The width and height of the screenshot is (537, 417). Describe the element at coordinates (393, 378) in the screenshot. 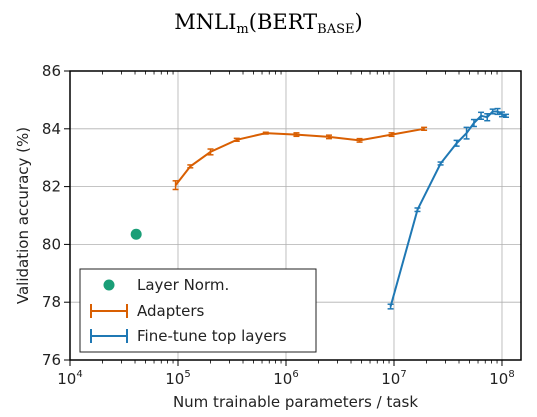

I see `x-tick-label: 10⁷` at that location.